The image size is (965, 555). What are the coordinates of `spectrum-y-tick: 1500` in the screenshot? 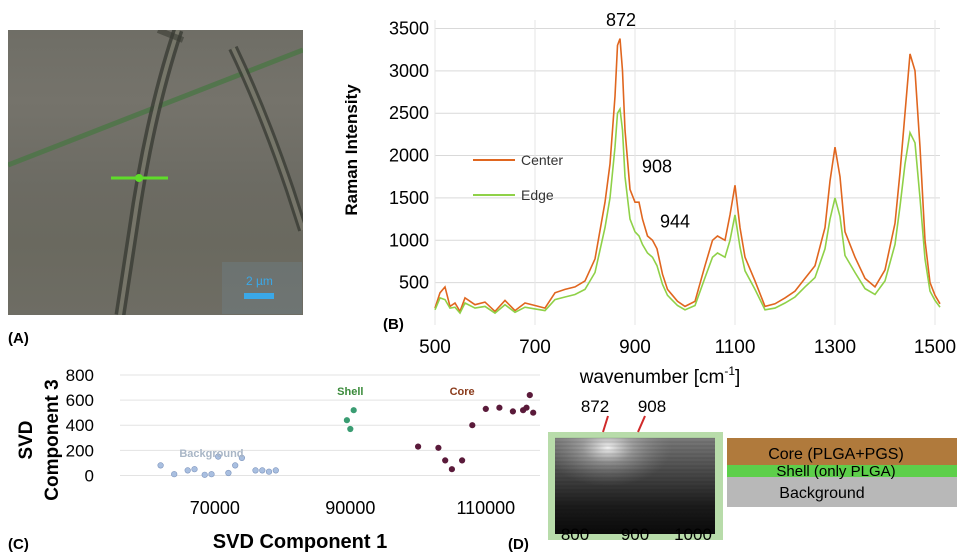 It's located at (409, 198).